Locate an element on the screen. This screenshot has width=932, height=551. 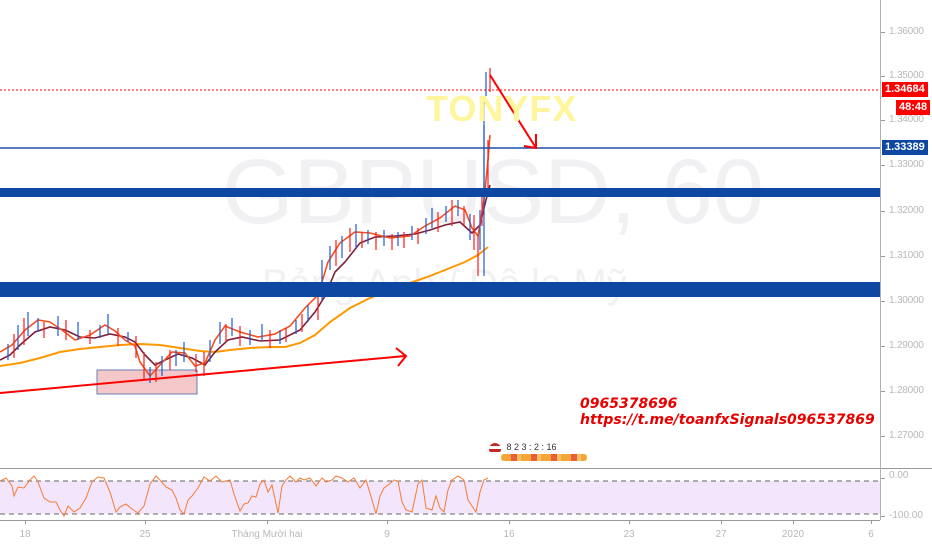
us-flag-icon is located at coordinates (495, 448).